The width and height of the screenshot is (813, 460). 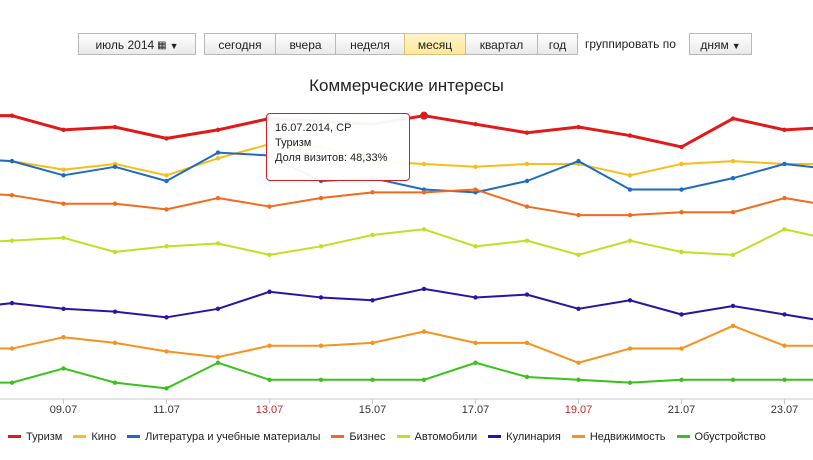 What do you see at coordinates (785, 410) in the screenshot?
I see `x-tick-label: 23.07` at bounding box center [785, 410].